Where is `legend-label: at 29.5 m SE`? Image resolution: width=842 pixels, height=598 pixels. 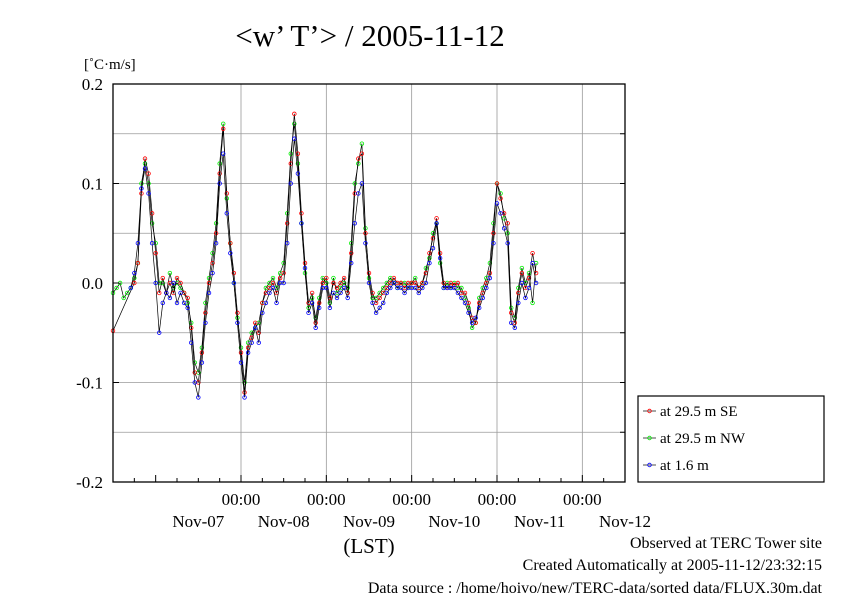 legend-label: at 29.5 m SE is located at coordinates (699, 412).